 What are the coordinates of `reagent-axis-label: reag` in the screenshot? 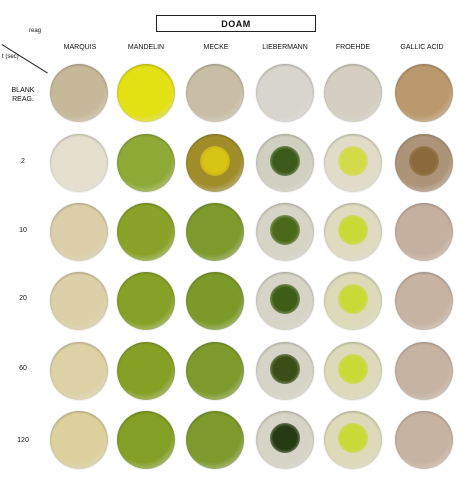 It's located at (35, 31).